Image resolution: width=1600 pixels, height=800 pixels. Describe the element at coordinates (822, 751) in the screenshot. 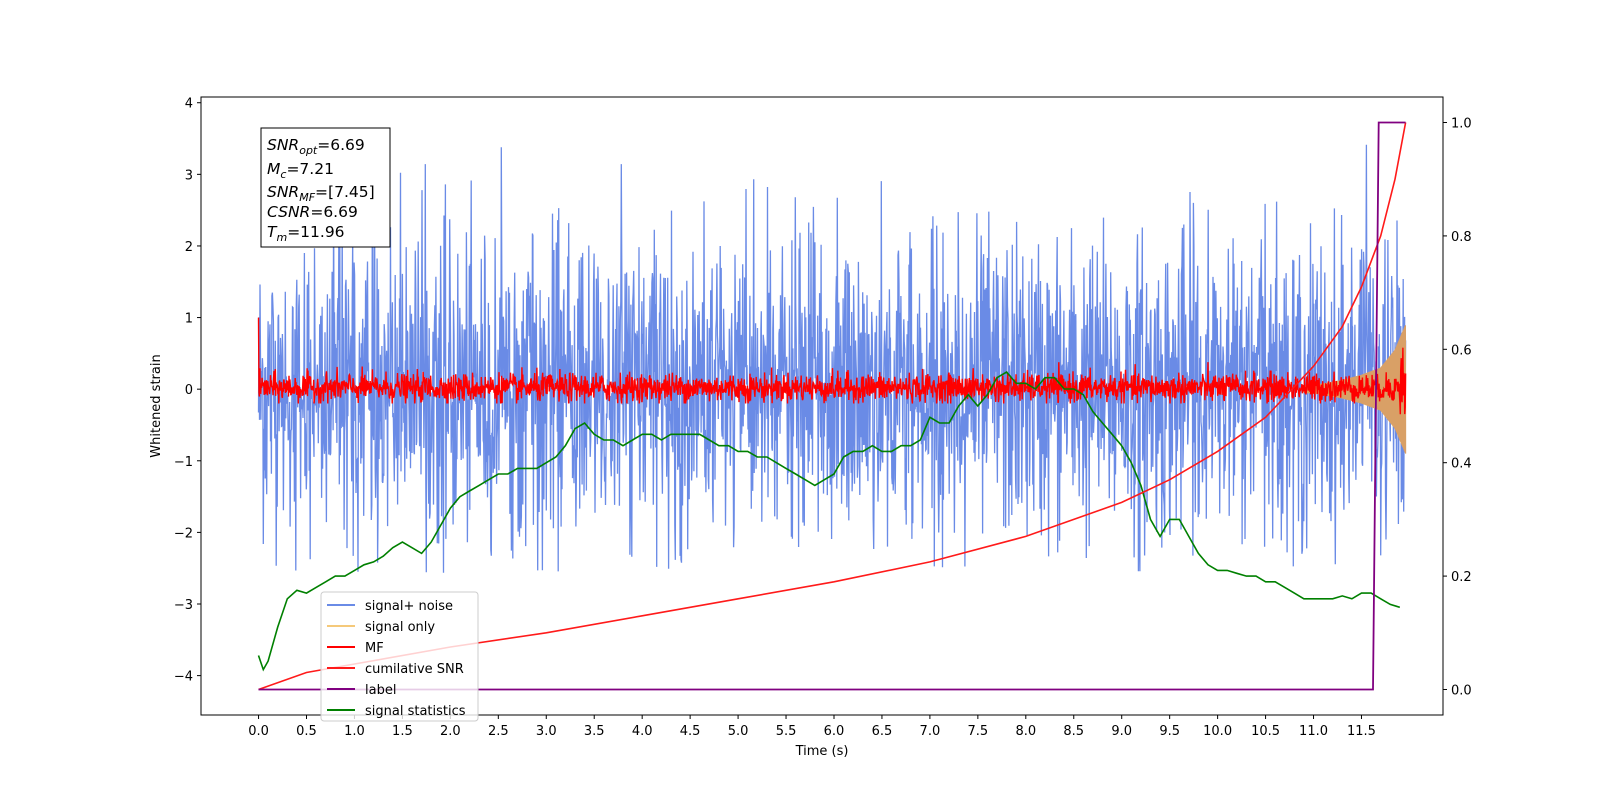

I see `x-axis-label: Time (s)` at that location.